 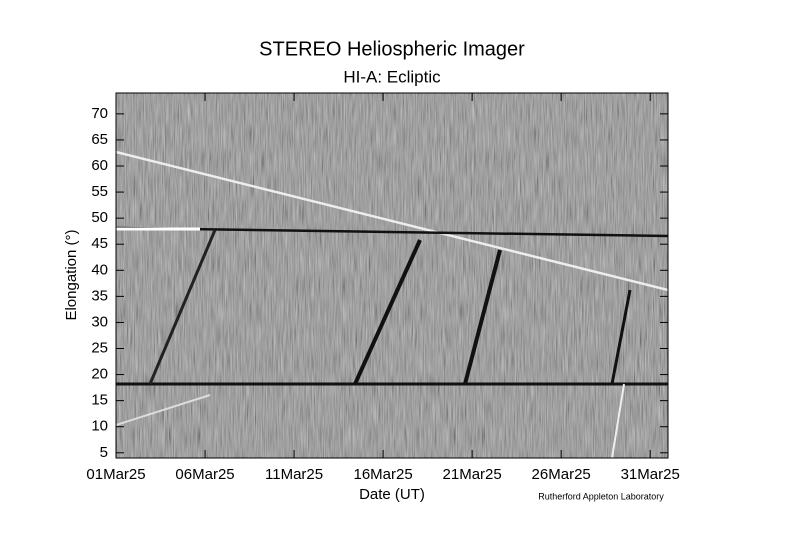 What do you see at coordinates (601, 496) in the screenshot?
I see `credit: Rutherford Appleton Laboratory` at bounding box center [601, 496].